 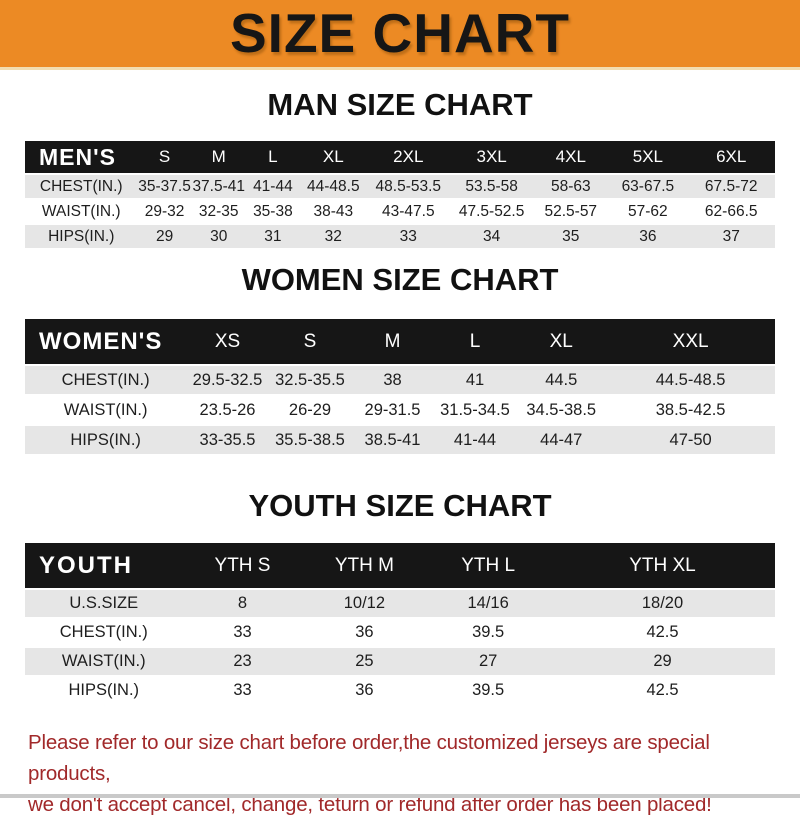 I want to click on size-value-cell: 23.5-26, so click(x=227, y=409).